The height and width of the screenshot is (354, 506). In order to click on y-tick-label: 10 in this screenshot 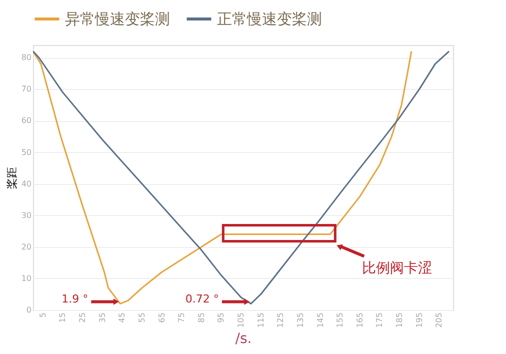, I will do `click(26, 278)`.